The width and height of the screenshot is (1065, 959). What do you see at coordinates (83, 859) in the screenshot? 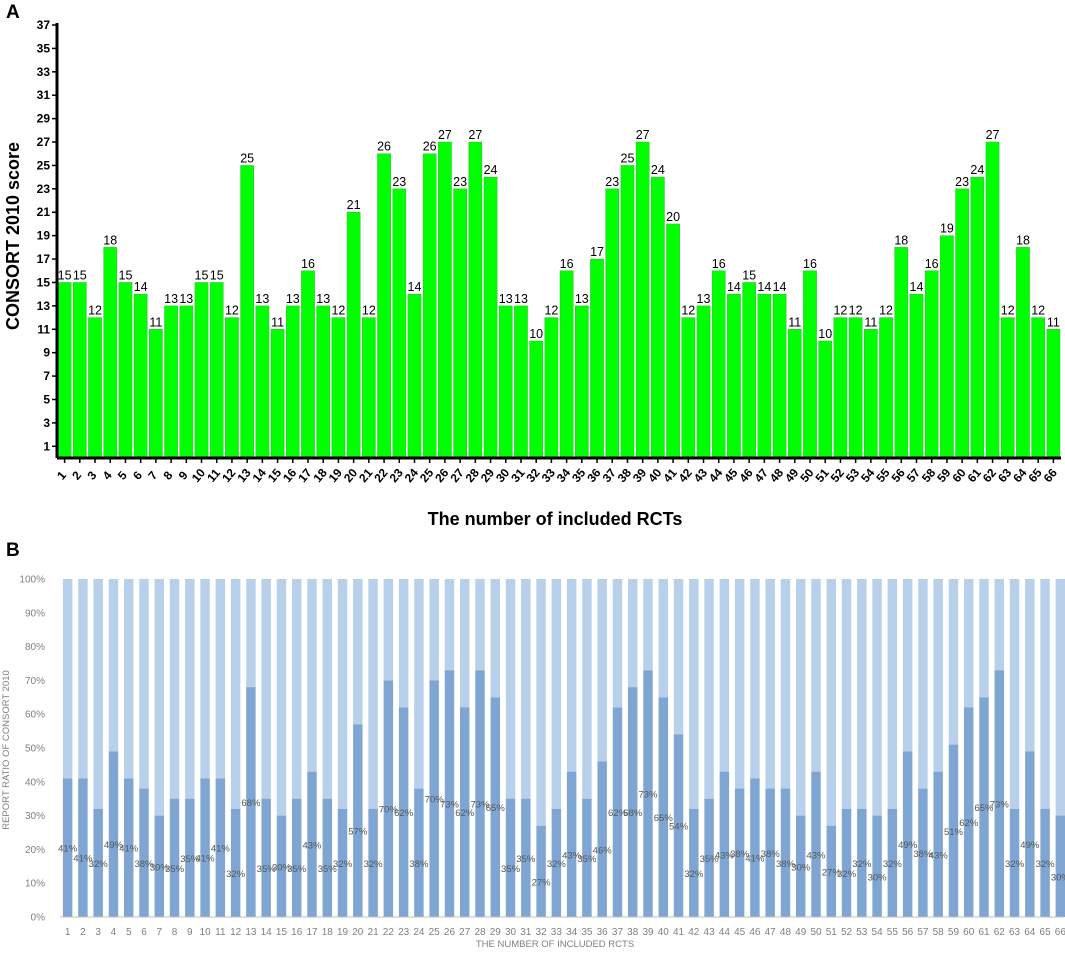
I see `data-label: 41%` at bounding box center [83, 859].